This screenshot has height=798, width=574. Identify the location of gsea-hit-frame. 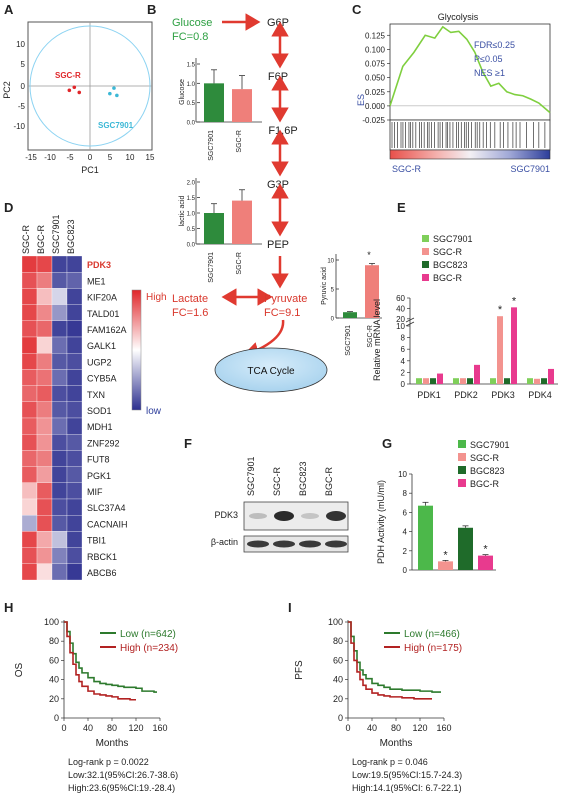
(470, 135).